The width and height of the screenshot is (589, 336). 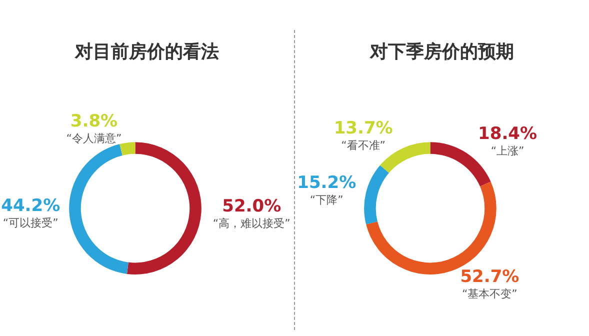 What do you see at coordinates (490, 277) in the screenshot?
I see `data-label: 52.7%` at bounding box center [490, 277].